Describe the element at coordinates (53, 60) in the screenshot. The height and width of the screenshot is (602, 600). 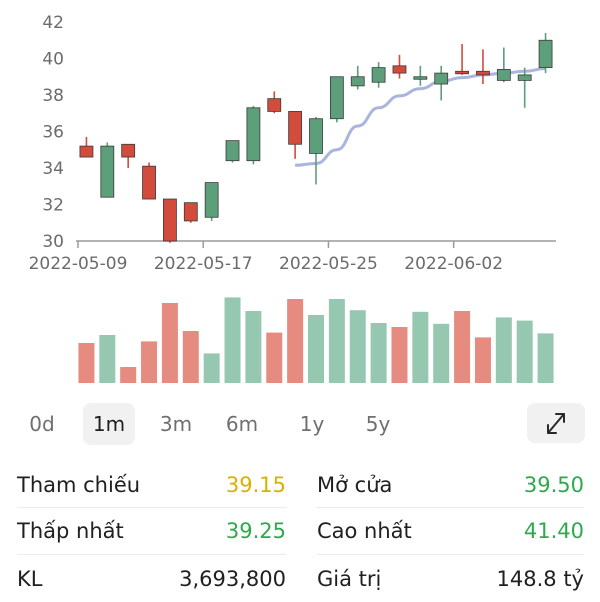
I see `y-tick-label: 40` at that location.